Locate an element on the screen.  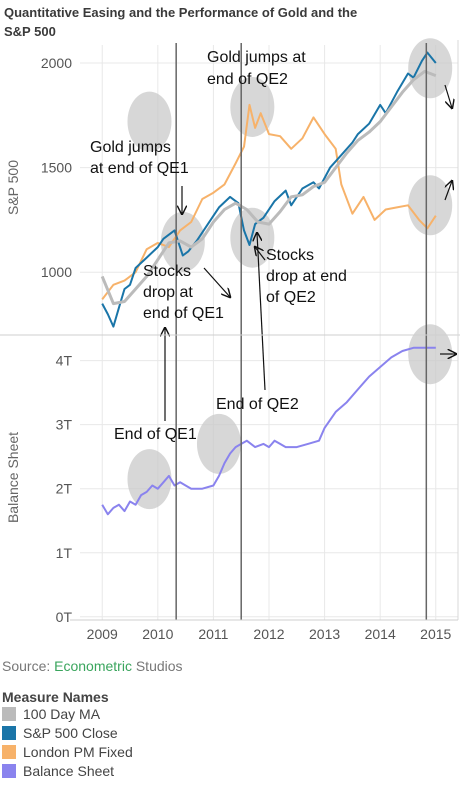
chart-title-line-2: S&P 500 is located at coordinates (30, 31).